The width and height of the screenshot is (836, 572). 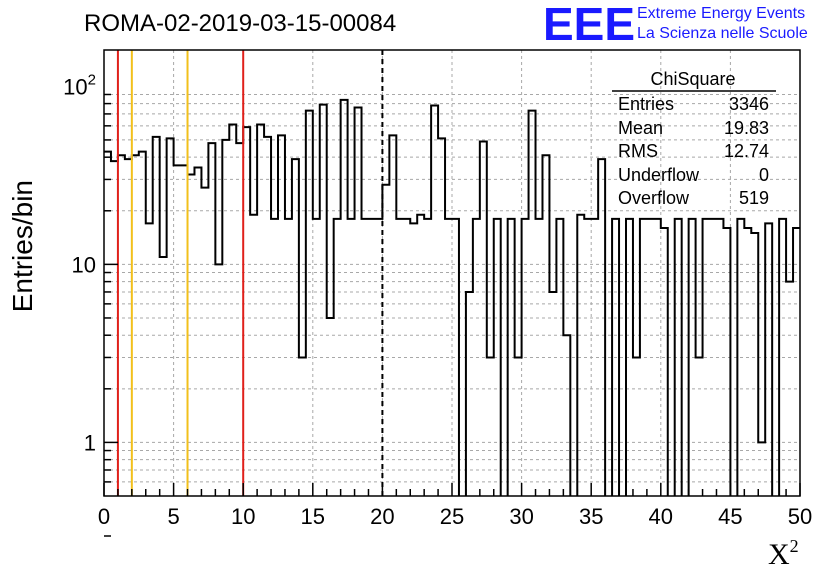 I want to click on x-tick-label: 0, so click(x=104, y=516).